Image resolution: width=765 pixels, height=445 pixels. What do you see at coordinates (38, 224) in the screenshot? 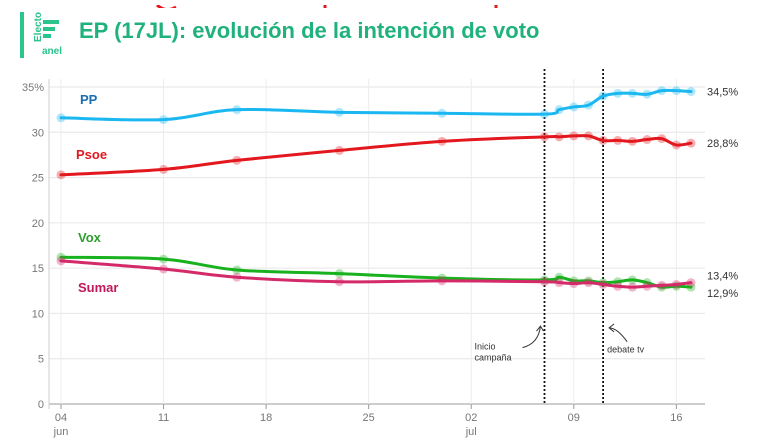
I see `y-tick-label: 20` at bounding box center [38, 224].